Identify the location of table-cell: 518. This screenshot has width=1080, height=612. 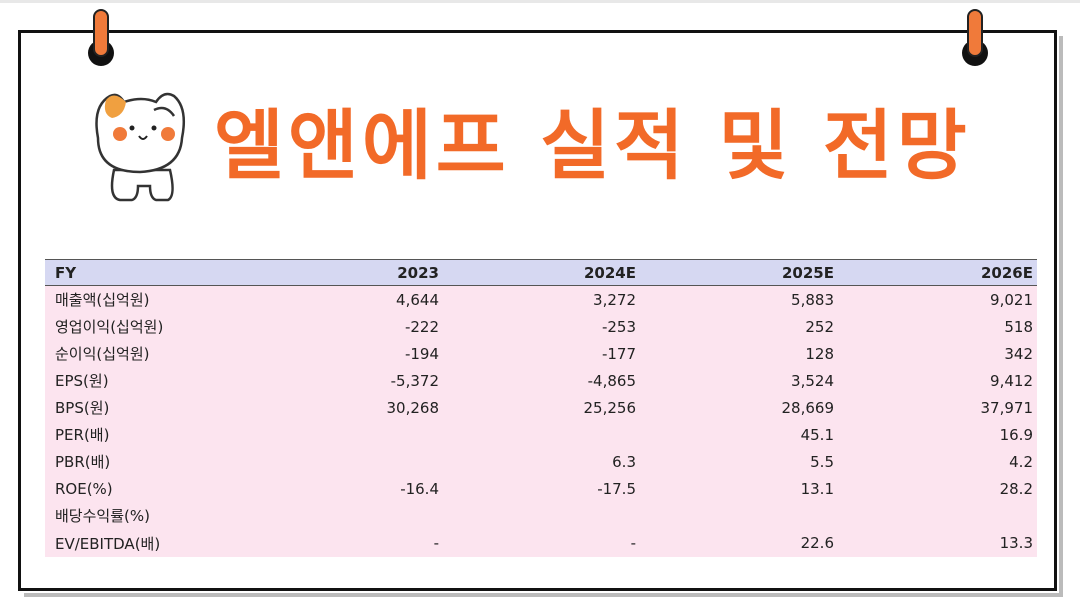
(1018, 326).